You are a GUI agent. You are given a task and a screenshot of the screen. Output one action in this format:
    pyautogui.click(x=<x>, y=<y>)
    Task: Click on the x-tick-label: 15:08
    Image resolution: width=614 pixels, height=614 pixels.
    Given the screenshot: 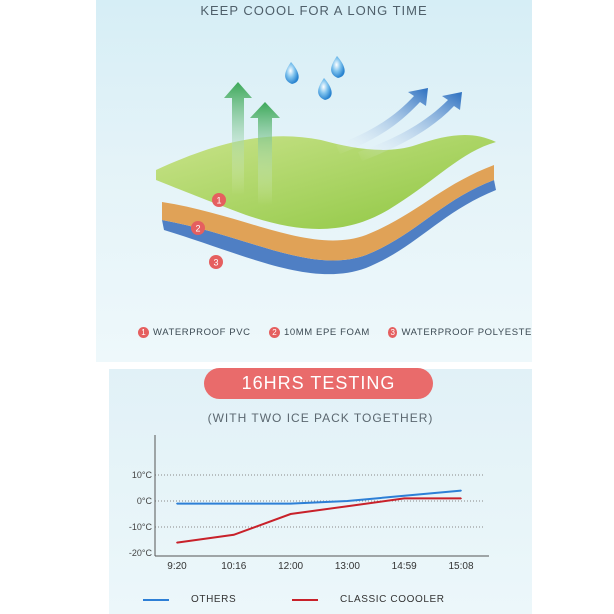 What is the action you would take?
    pyautogui.click(x=460, y=566)
    